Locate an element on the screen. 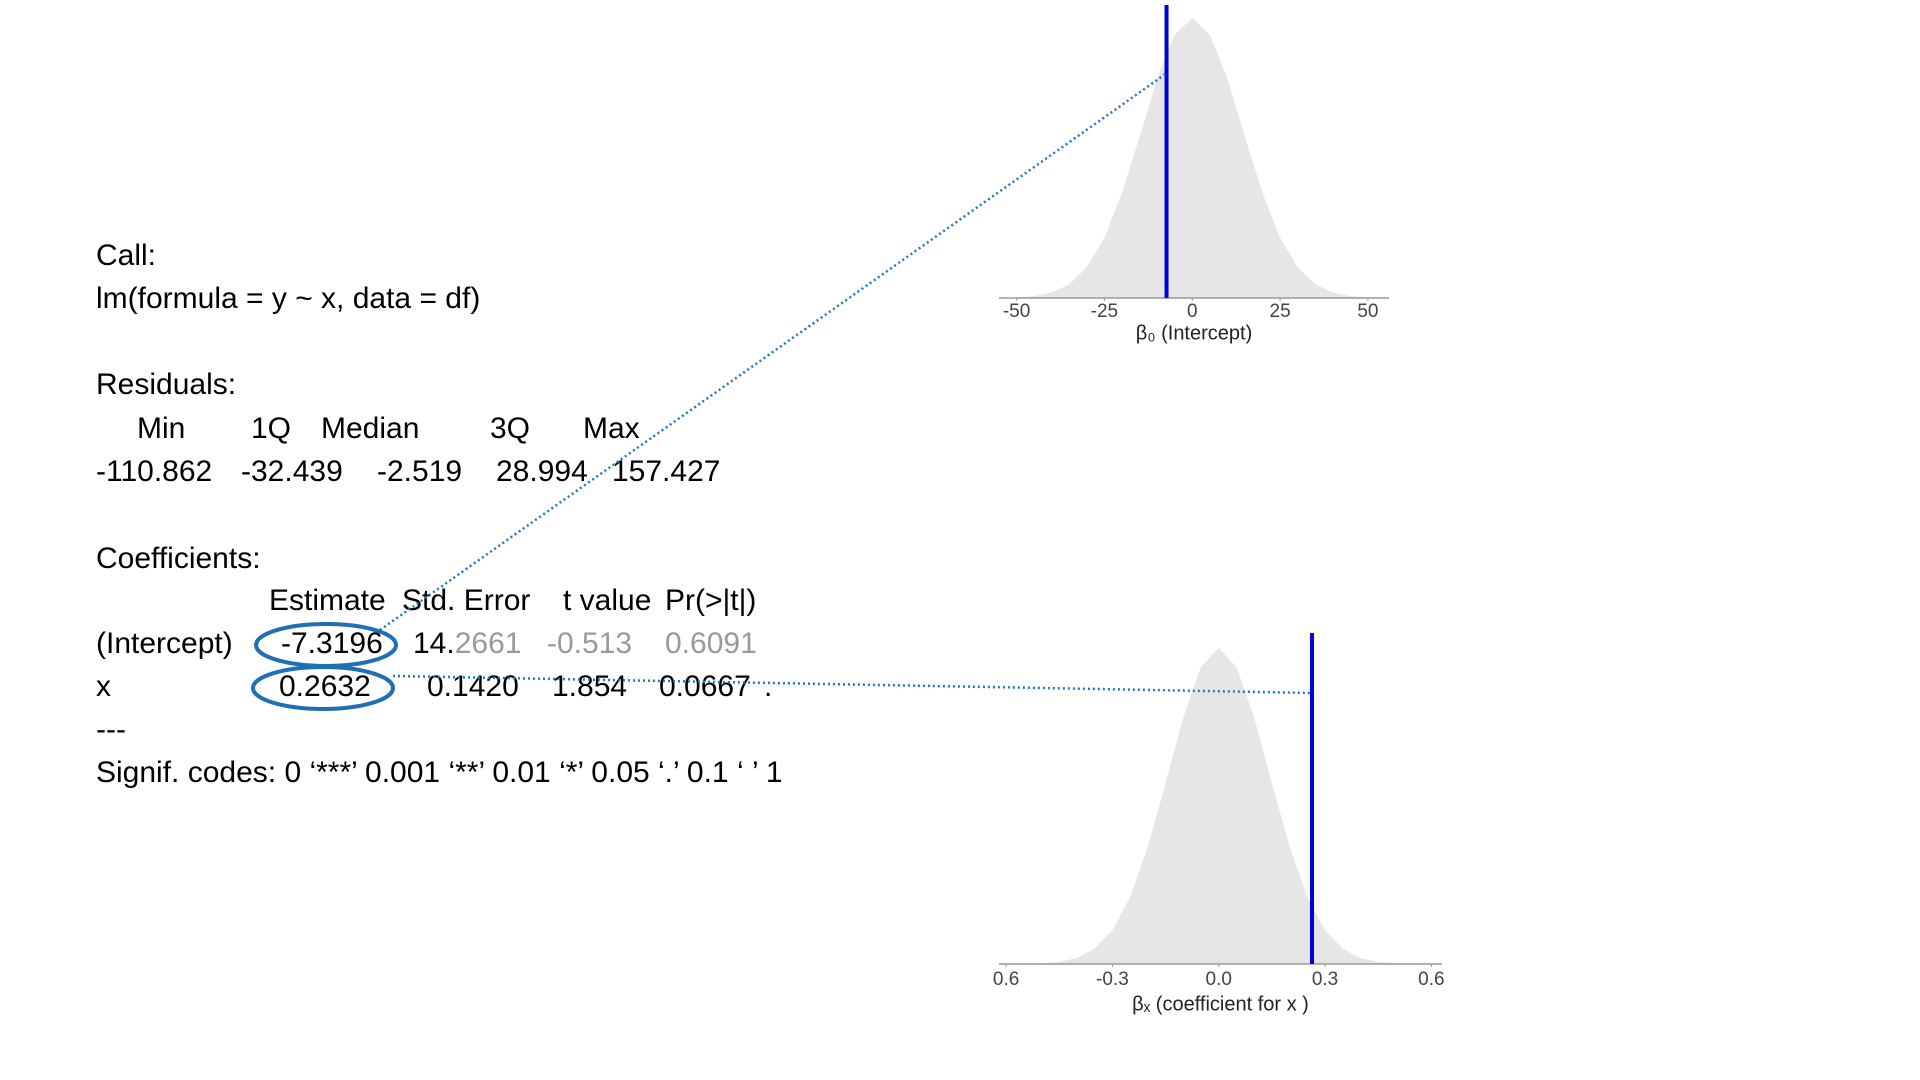 This screenshot has height=1080, width=1920. residual-header: 3Q is located at coordinates (510, 428).